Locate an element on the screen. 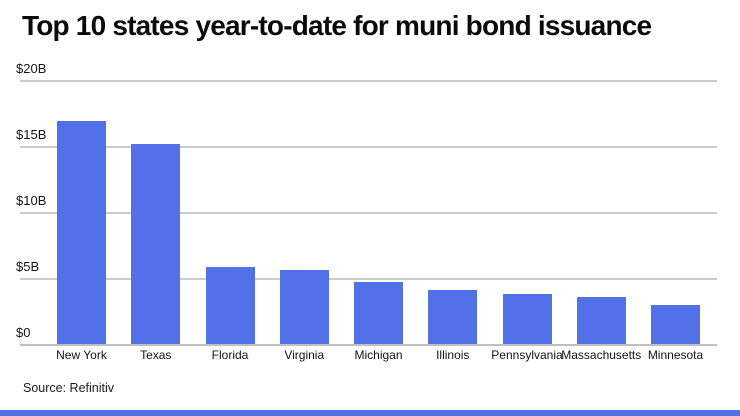  source-note: Source: Refinitiv is located at coordinates (69, 388).